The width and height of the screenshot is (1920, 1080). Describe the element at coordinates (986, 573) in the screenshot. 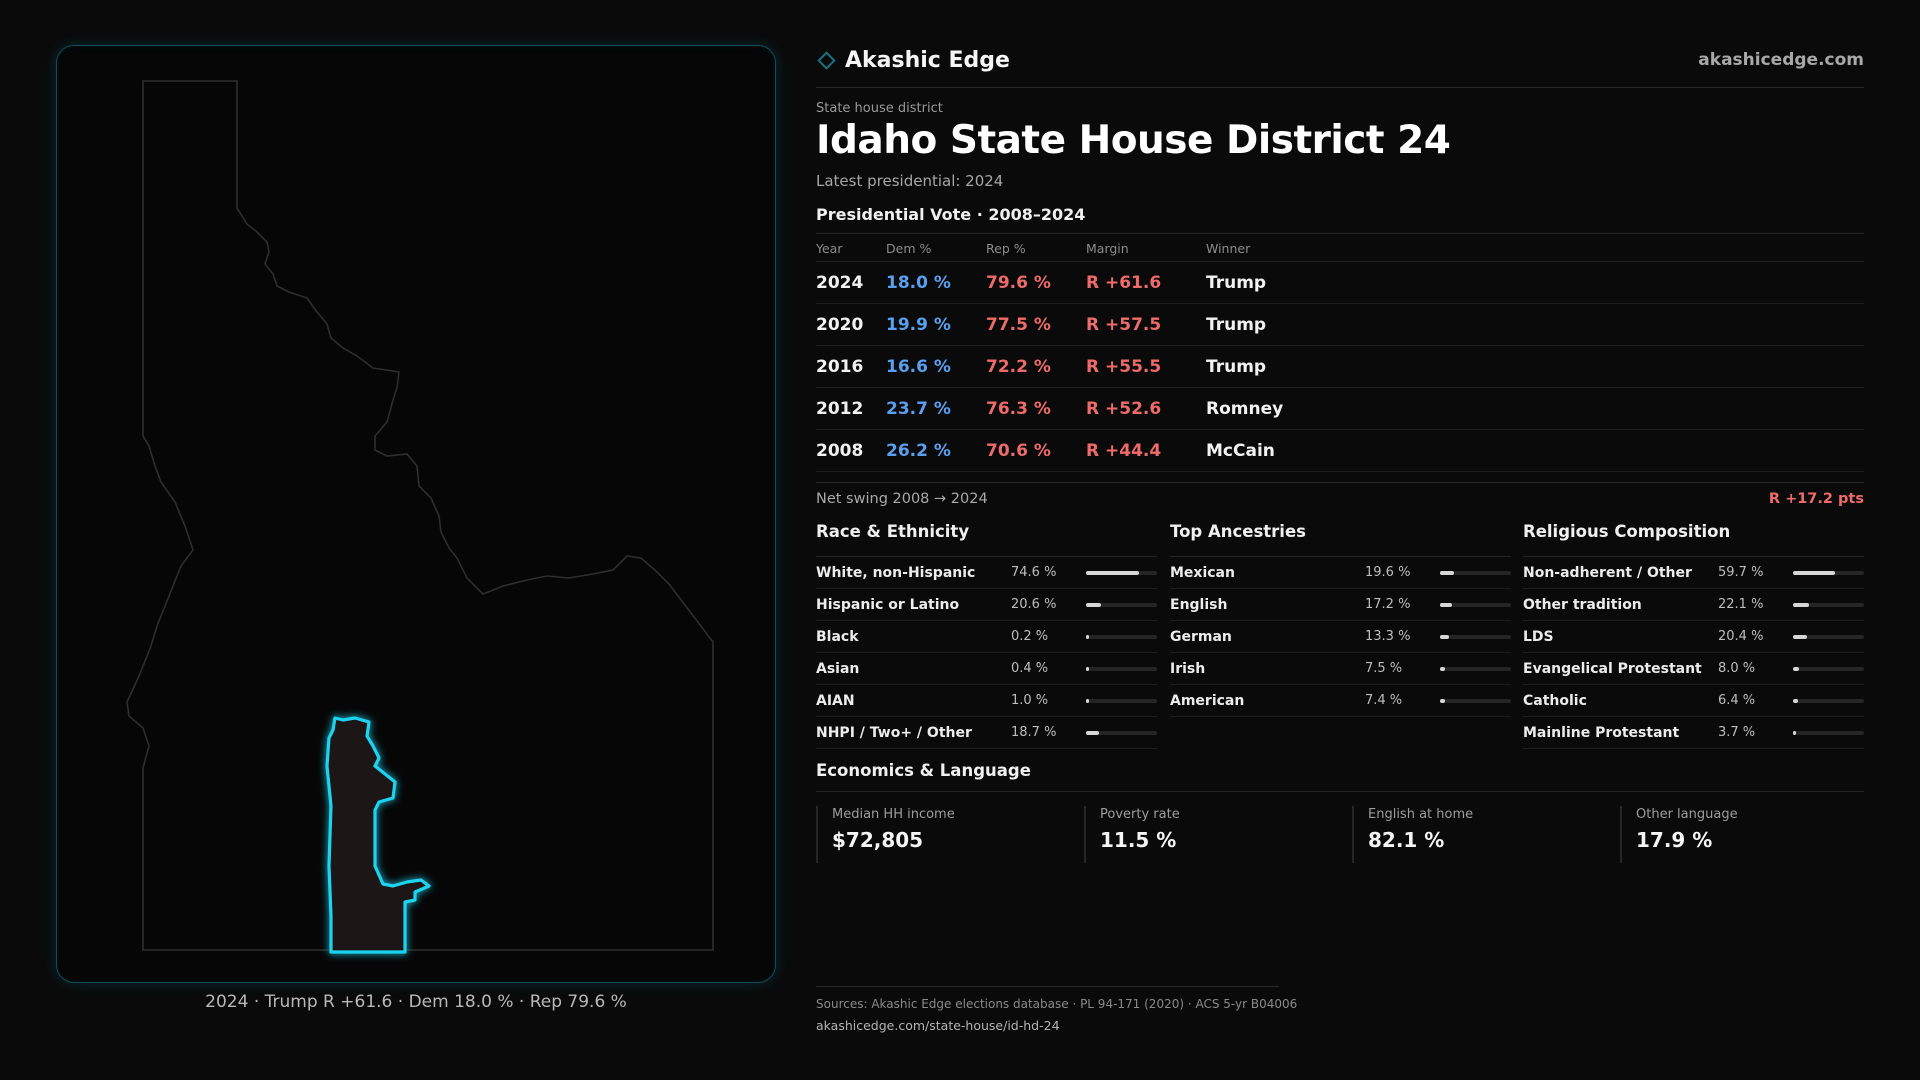

I see `list-item: White, non-Hispanic 74.6 %` at that location.